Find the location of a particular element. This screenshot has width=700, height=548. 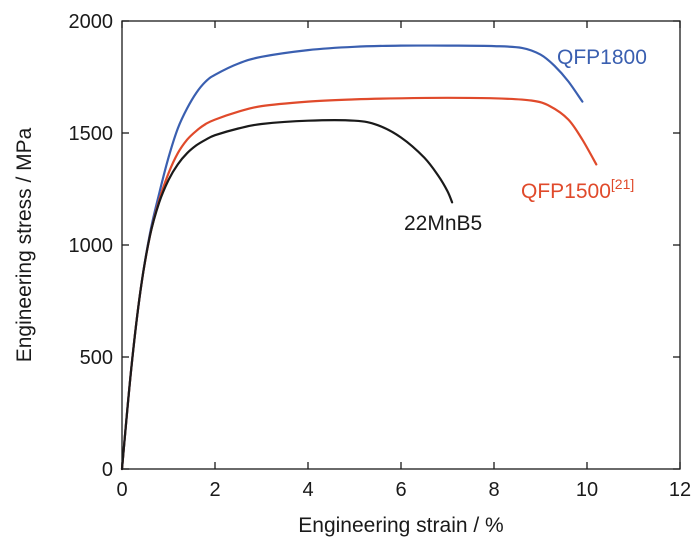

x-tick-label-6: 6 is located at coordinates (400, 490).